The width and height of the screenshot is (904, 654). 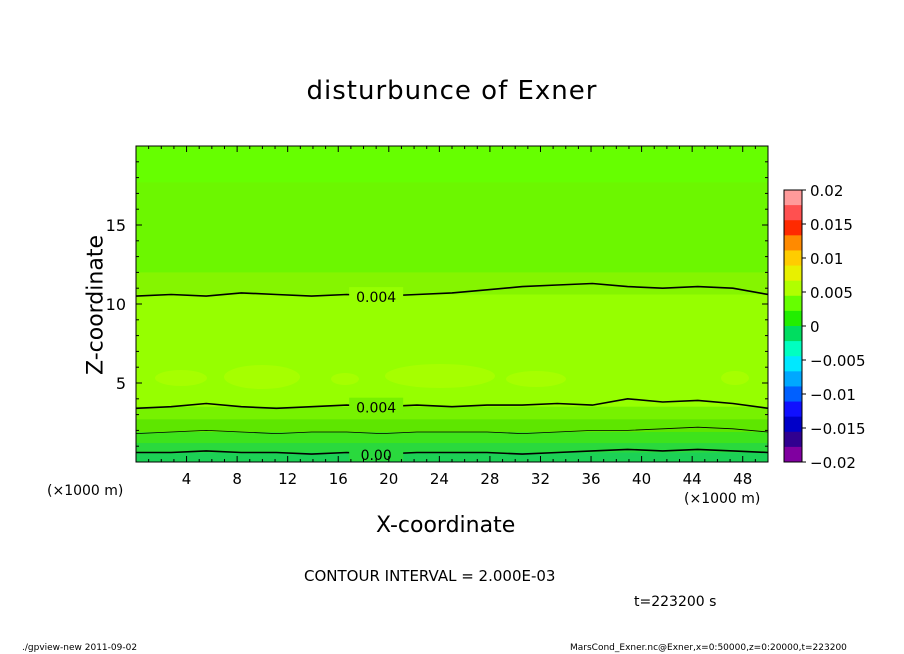 What do you see at coordinates (831, 225) in the screenshot?
I see `colorbar-tick-label: 0.015` at bounding box center [831, 225].